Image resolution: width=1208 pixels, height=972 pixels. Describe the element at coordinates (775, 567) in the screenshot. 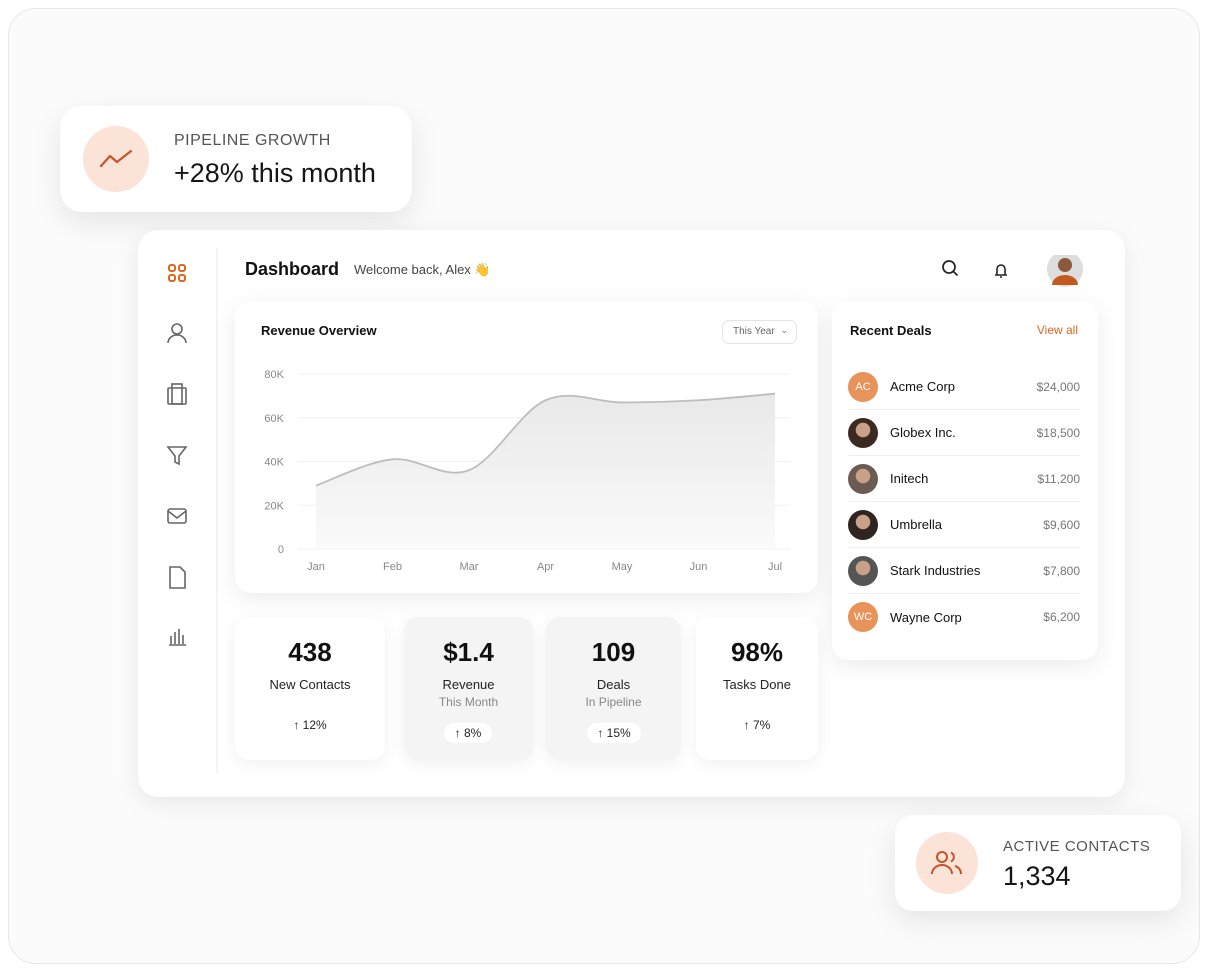

I see `x-tick-label: Jul` at that location.